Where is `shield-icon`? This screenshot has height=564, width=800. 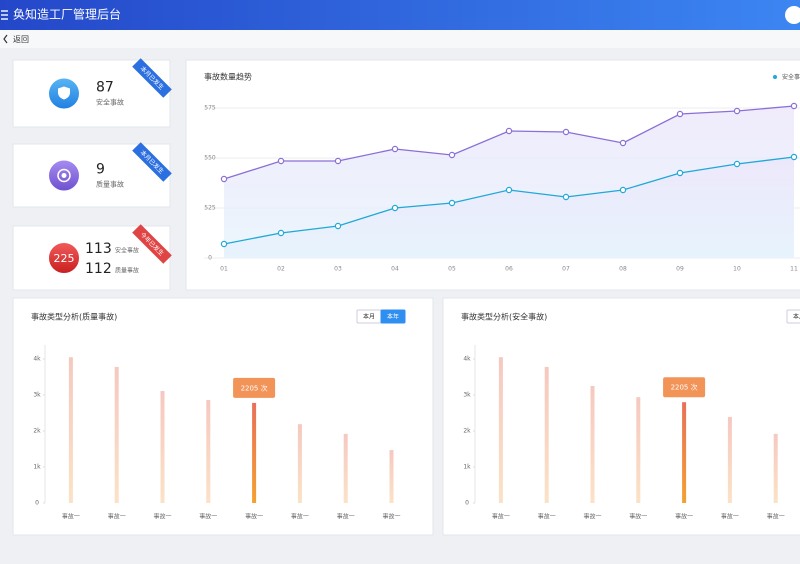
shield-icon is located at coordinates (64, 93).